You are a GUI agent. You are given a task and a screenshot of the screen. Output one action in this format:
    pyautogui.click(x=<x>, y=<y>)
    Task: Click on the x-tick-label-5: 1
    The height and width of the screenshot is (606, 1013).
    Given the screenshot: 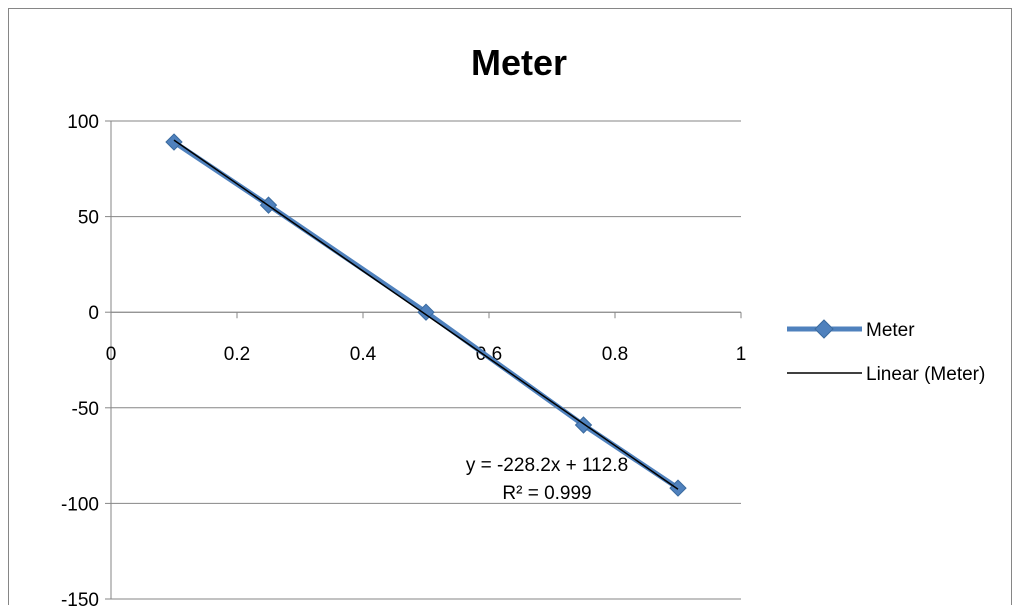 What is the action you would take?
    pyautogui.click(x=741, y=354)
    